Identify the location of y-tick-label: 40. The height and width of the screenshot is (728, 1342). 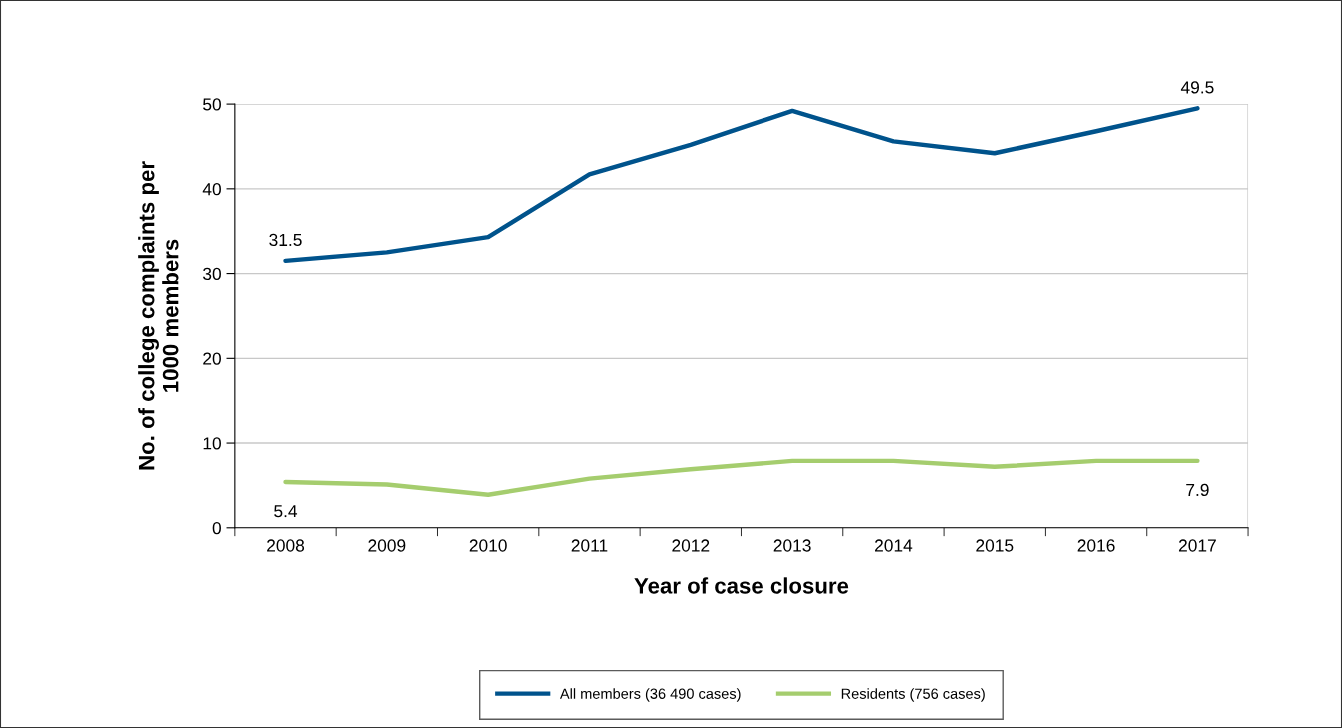
(211, 189).